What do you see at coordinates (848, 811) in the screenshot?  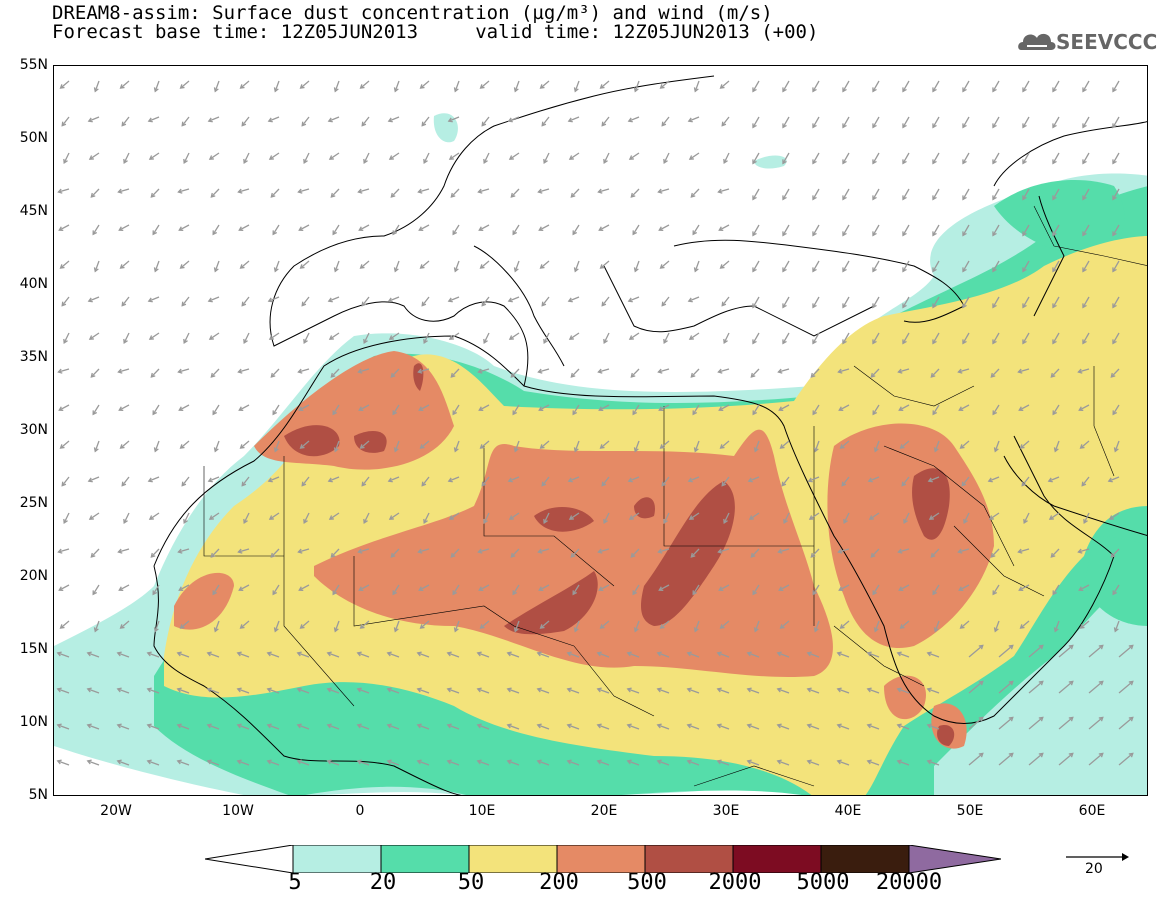 I see `lon-label: 40E` at bounding box center [848, 811].